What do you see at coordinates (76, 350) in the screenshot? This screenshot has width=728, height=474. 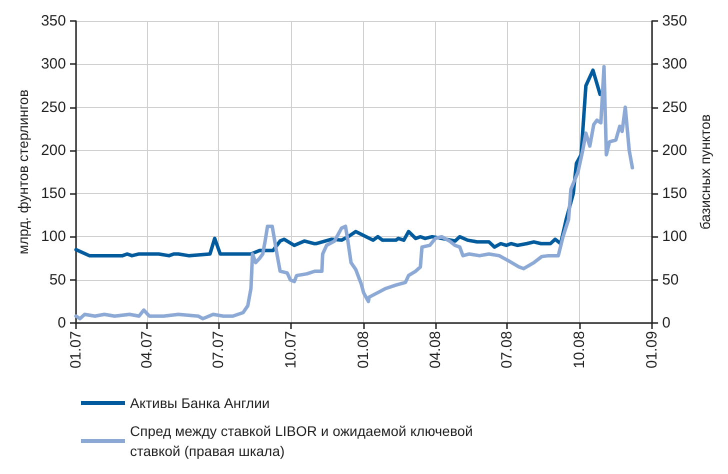 I see `x-tick-label: 01.07` at bounding box center [76, 350].